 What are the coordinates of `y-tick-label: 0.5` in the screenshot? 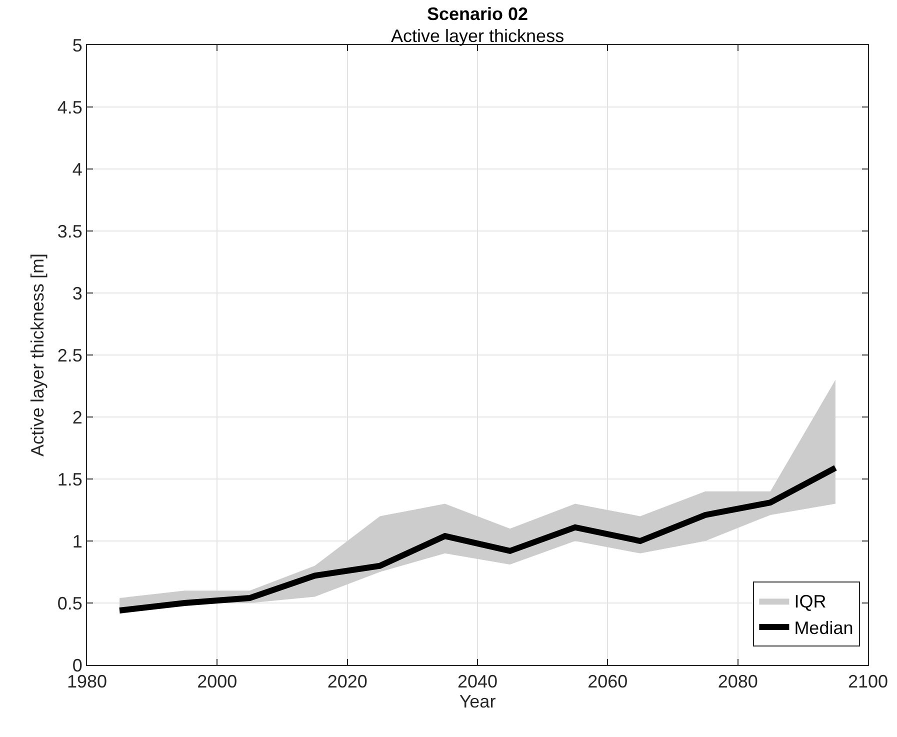 It's located at (69, 603).